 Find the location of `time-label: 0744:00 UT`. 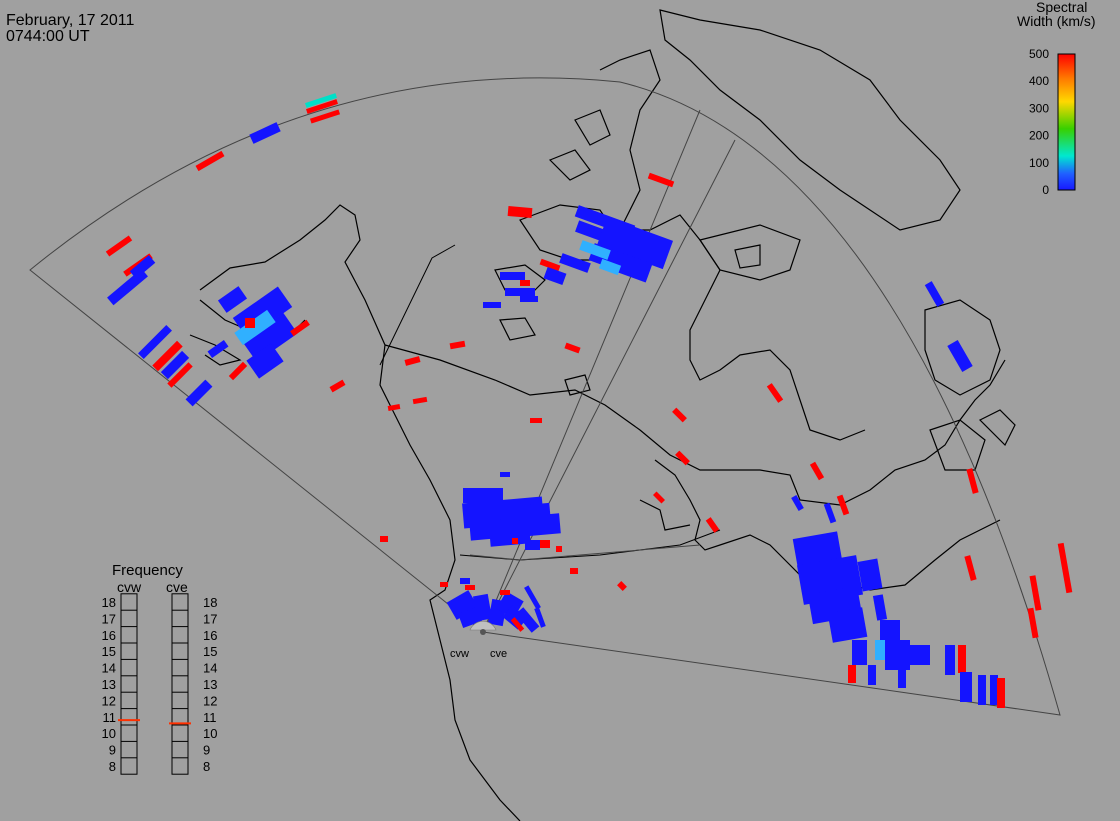

time-label: 0744:00 UT is located at coordinates (48, 36).